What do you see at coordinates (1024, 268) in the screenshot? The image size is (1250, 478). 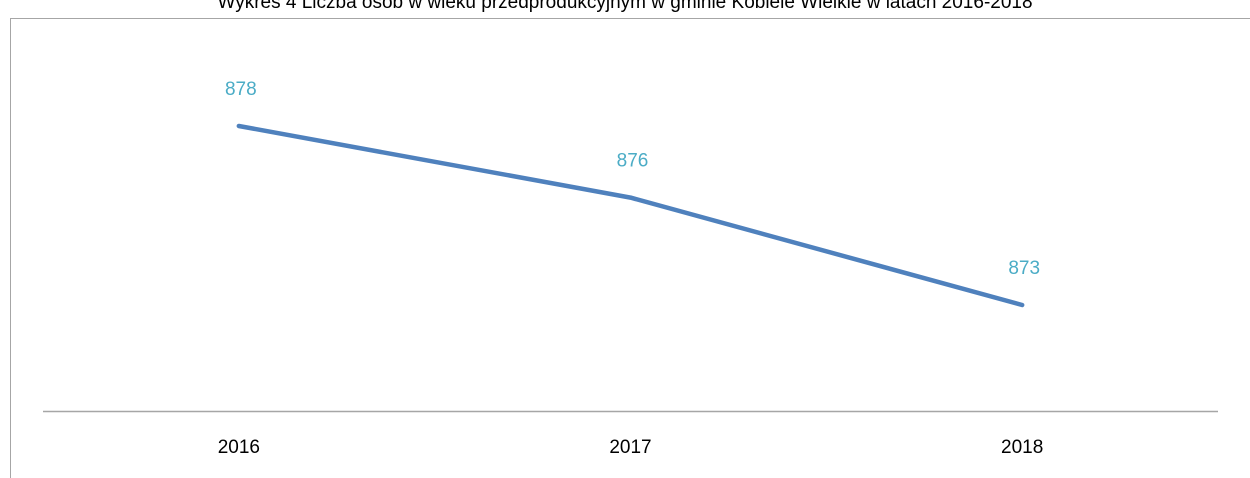 I see `data-label: 873` at bounding box center [1024, 268].